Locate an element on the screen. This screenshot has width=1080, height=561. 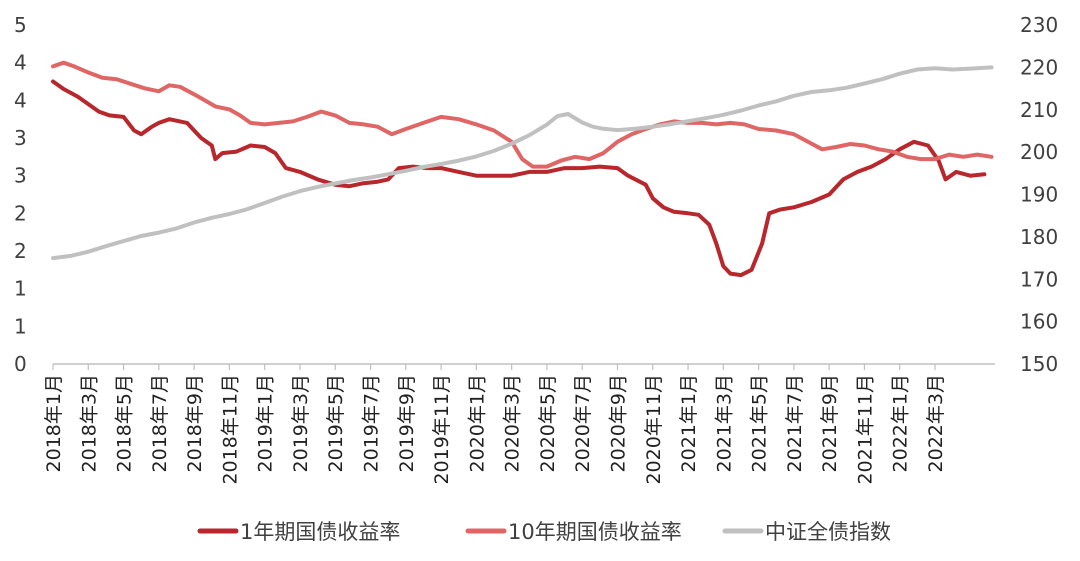
x-axis-tick-label: 2022年3月 is located at coordinates (936, 423).